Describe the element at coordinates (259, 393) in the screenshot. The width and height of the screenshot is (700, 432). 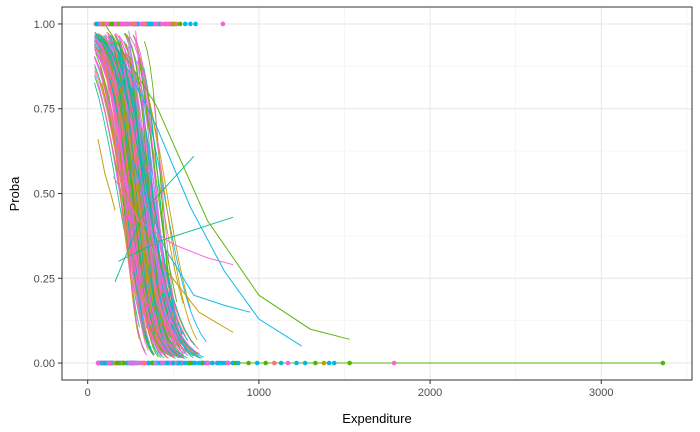
I see `x-tick-label: 1000` at that location.